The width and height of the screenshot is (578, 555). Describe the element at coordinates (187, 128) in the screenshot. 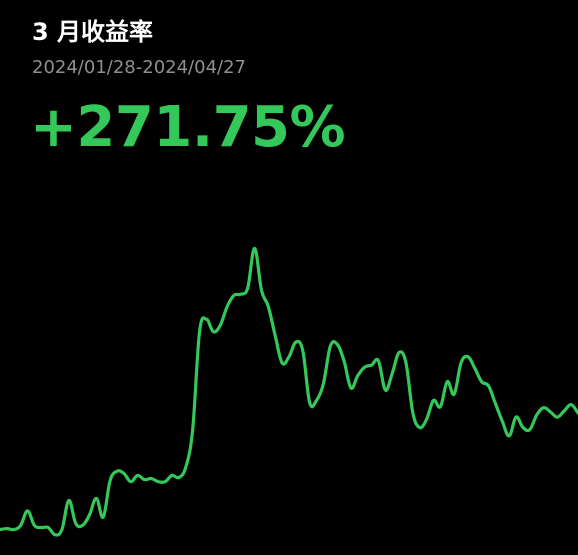

I see `return-percentage: +271.75%` at that location.